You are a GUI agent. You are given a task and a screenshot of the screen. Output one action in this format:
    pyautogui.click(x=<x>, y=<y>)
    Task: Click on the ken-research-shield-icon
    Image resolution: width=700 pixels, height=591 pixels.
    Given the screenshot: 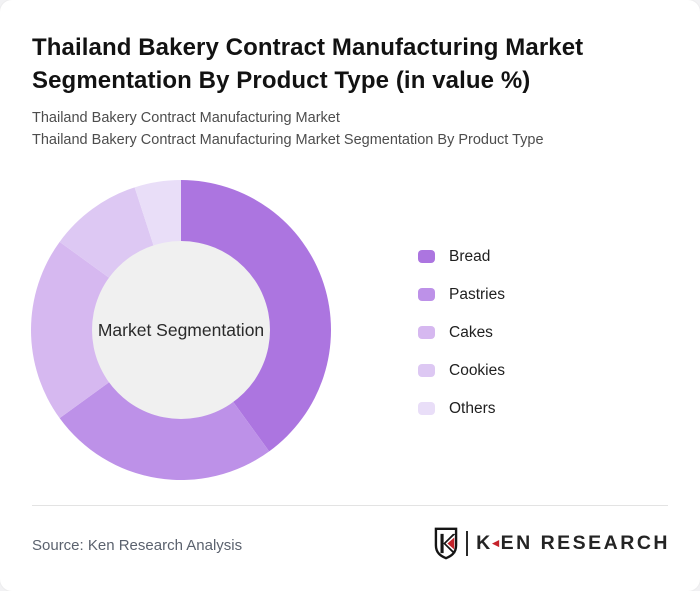 What is the action you would take?
    pyautogui.click(x=446, y=543)
    